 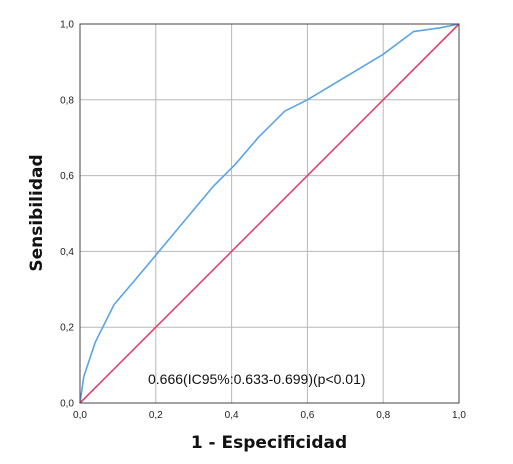 What do you see at coordinates (459, 415) in the screenshot?
I see `x-tick-label: 1,0` at bounding box center [459, 415].